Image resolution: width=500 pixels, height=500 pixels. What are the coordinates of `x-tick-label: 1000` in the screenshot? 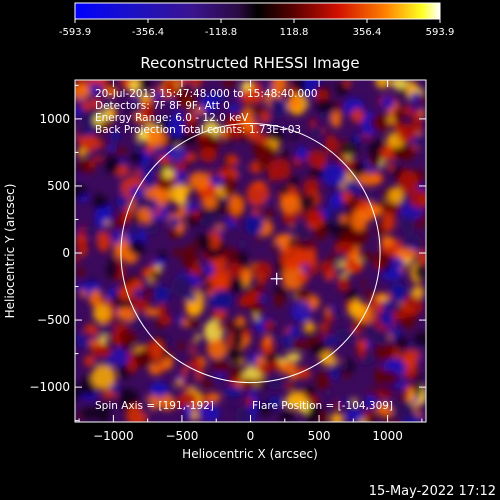 It's located at (387, 436).